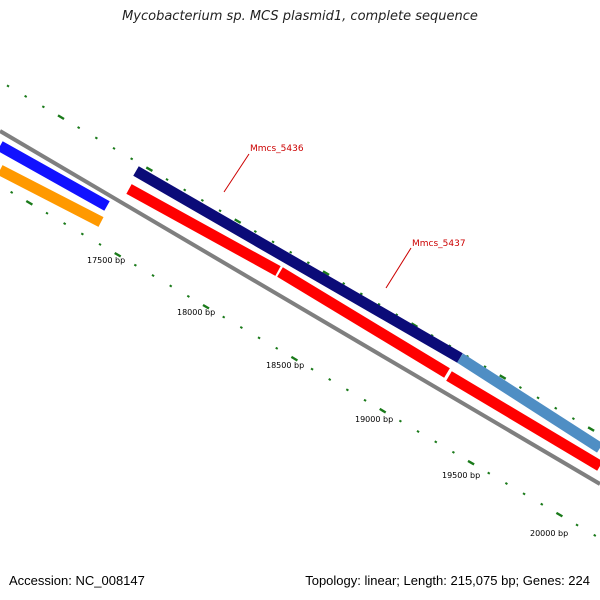  What do you see at coordinates (439, 244) in the screenshot?
I see `gene-label-mmcs-5437: Mmcs_5437` at bounding box center [439, 244].